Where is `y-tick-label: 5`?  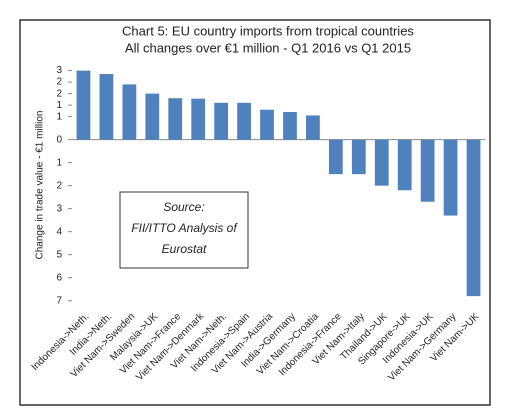
y-tick-label: 5 is located at coordinates (59, 254).